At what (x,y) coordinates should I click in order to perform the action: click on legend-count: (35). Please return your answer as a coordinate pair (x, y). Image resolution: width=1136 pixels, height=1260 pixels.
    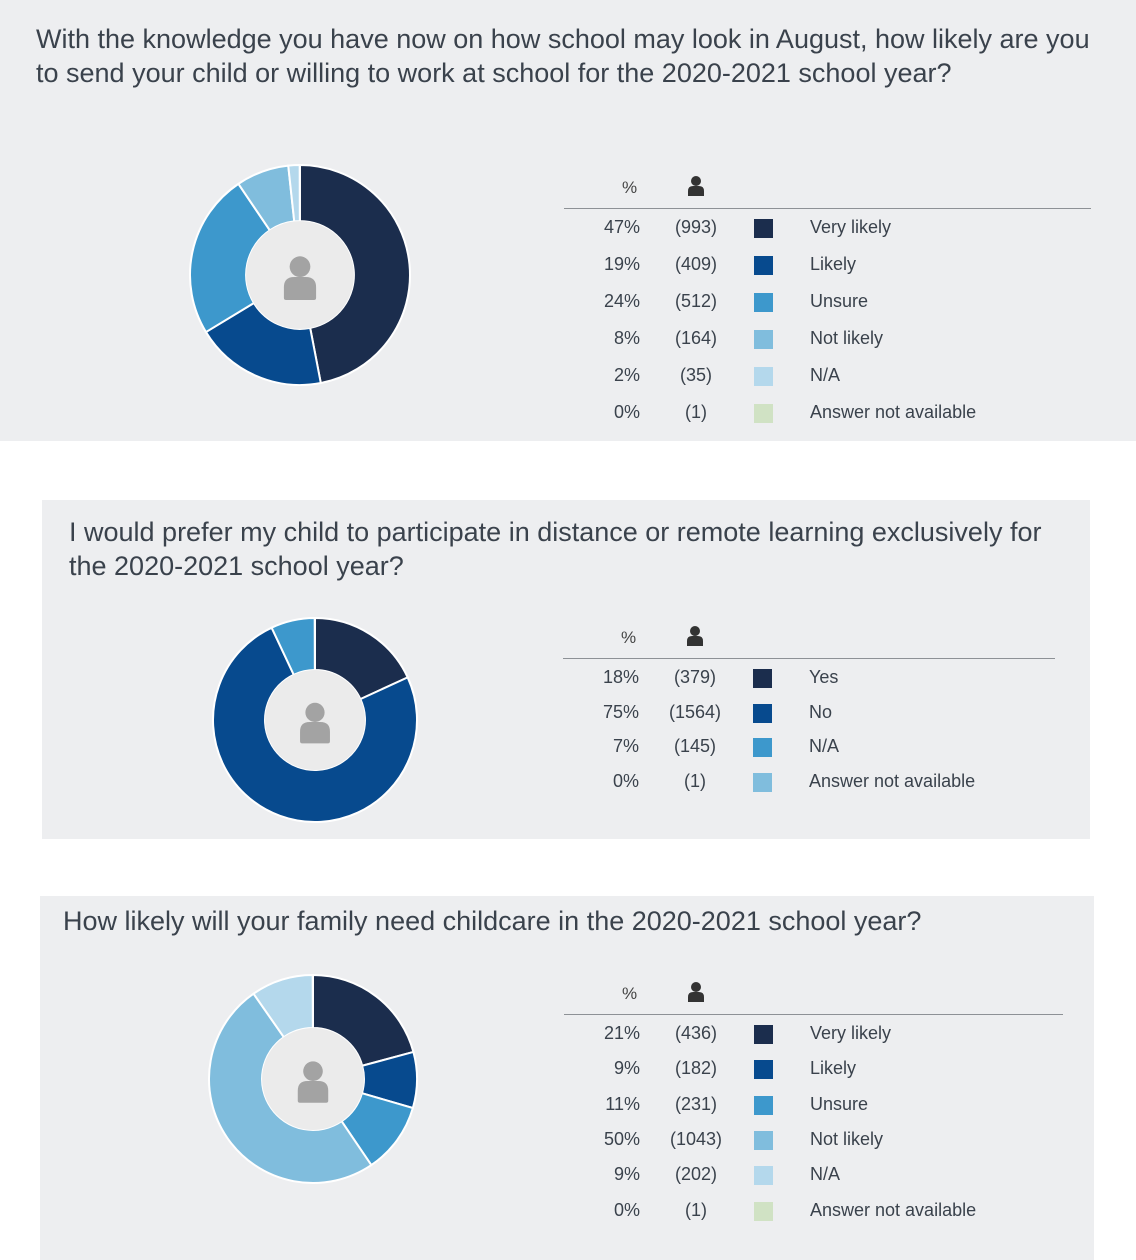
    Looking at the image, I should click on (695, 375).